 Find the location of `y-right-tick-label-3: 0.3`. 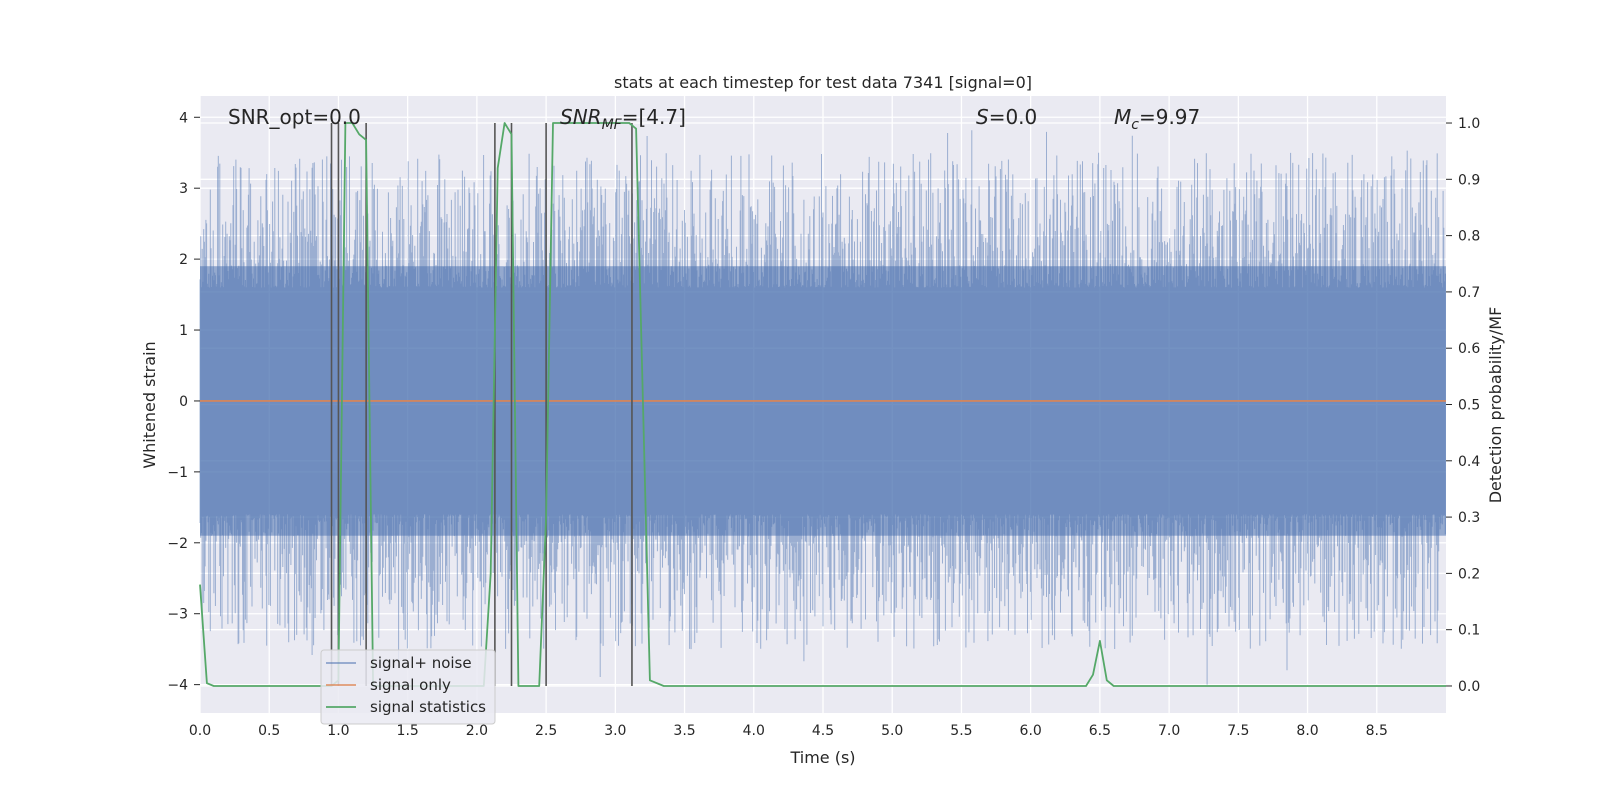

y-right-tick-label-3: 0.3 is located at coordinates (1469, 518).